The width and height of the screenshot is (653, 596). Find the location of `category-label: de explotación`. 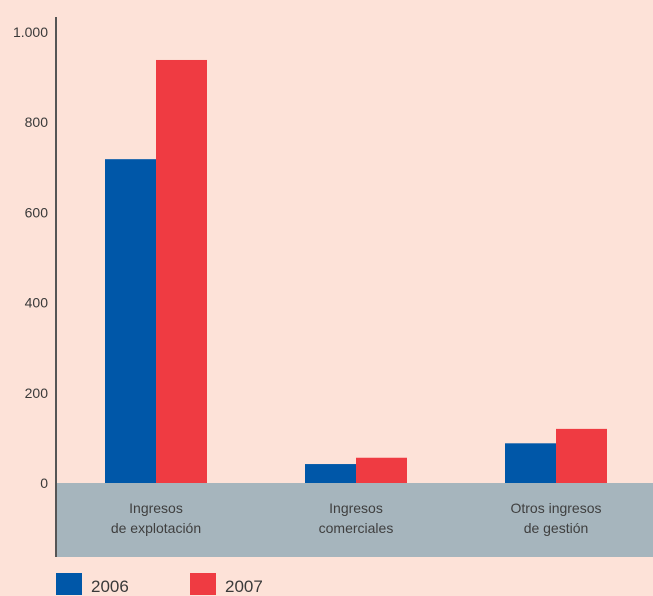

category-label: de explotación is located at coordinates (156, 528).